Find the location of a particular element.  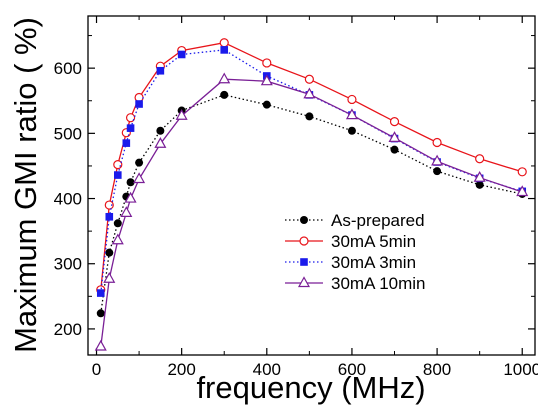

legend-label: As-prepared is located at coordinates (378, 220).